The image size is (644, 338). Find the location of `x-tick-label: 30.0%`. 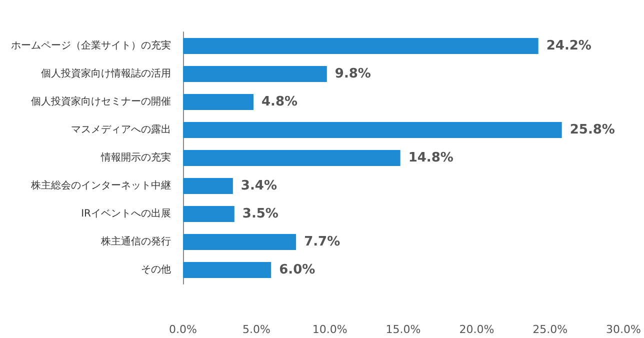

x-tick-label: 30.0% is located at coordinates (624, 329).